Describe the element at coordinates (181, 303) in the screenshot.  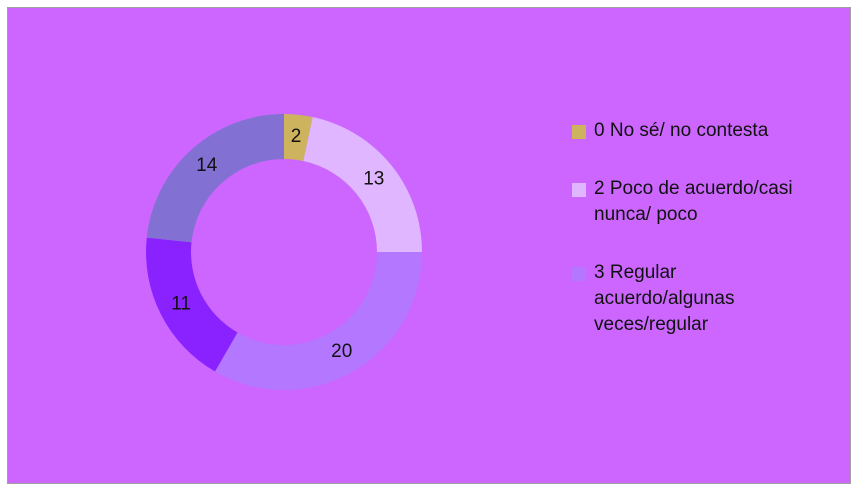
I see `data-label: 11` at that location.